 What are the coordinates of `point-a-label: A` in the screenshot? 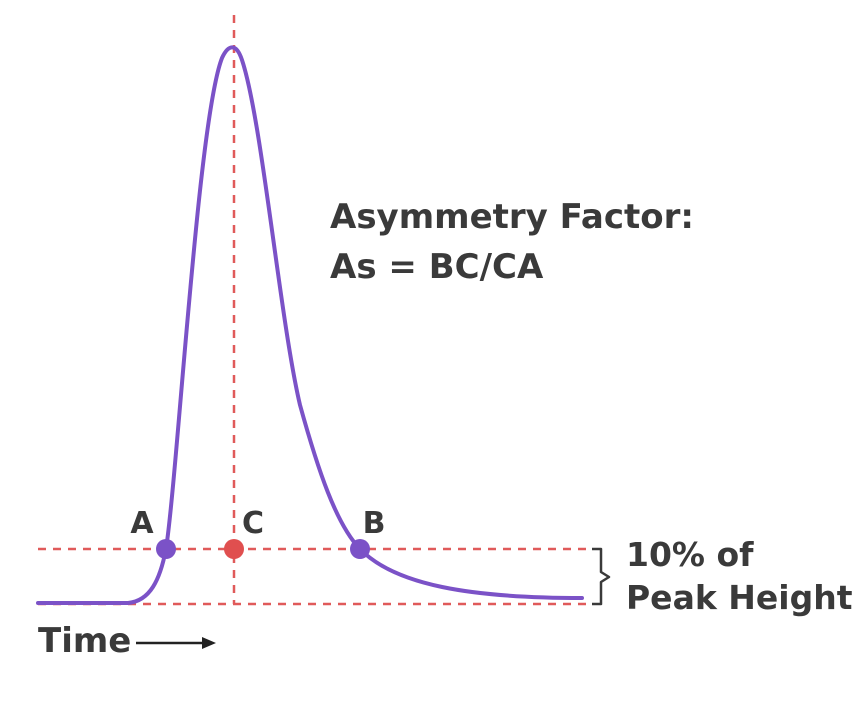 It's located at (142, 523).